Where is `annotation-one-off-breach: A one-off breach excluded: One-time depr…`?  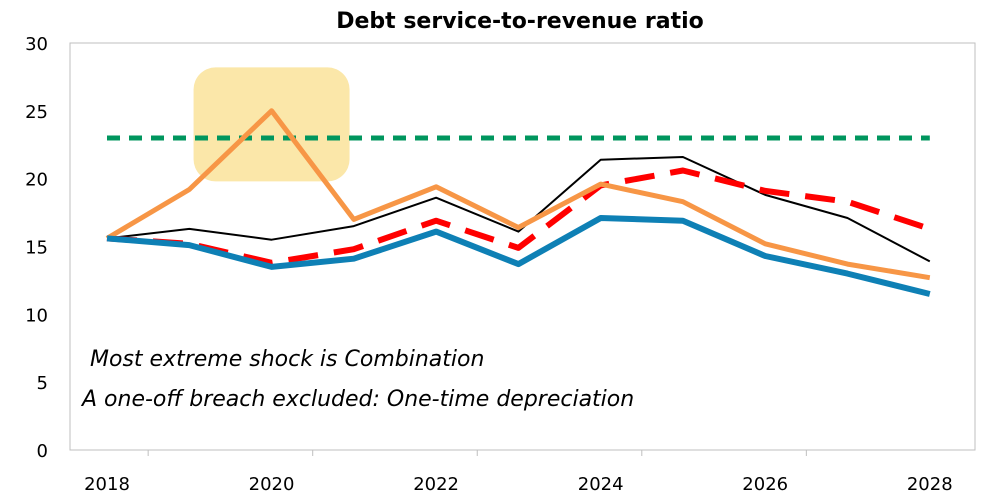
annotation-one-off-breach: A one-off breach excluded: One-time depr… is located at coordinates (357, 399).